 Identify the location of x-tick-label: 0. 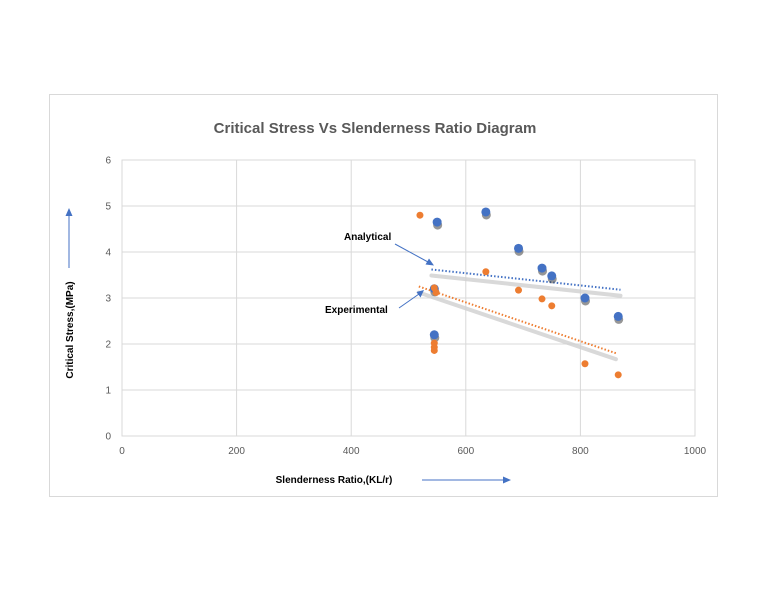
(122, 451).